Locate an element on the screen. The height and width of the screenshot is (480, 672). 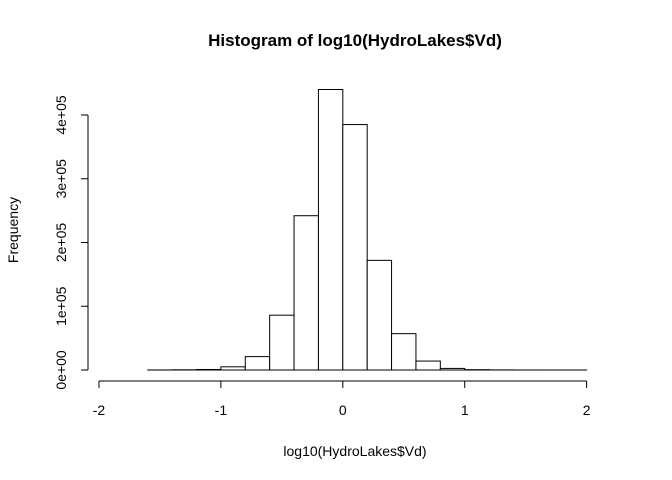
x-tick-label: -1 is located at coordinates (221, 410).